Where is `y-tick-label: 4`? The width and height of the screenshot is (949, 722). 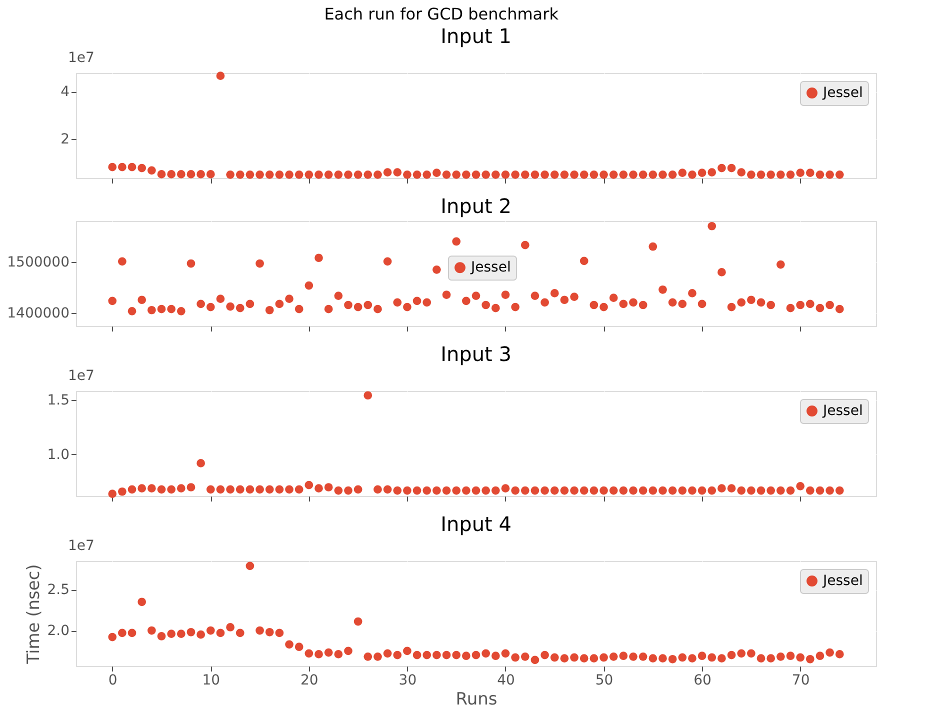 y-tick-label: 4 is located at coordinates (65, 92).